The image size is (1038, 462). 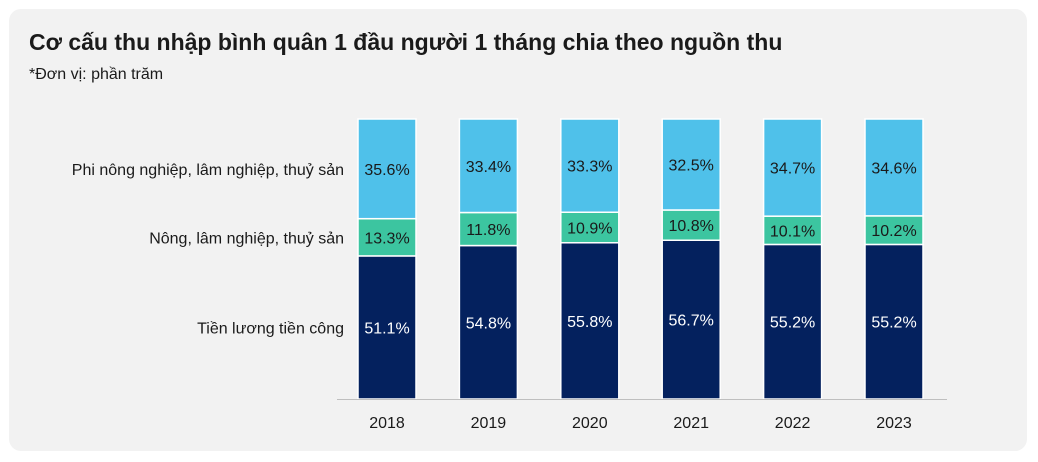 I want to click on data-label-2023-s2: 34.6%, so click(x=893, y=168).